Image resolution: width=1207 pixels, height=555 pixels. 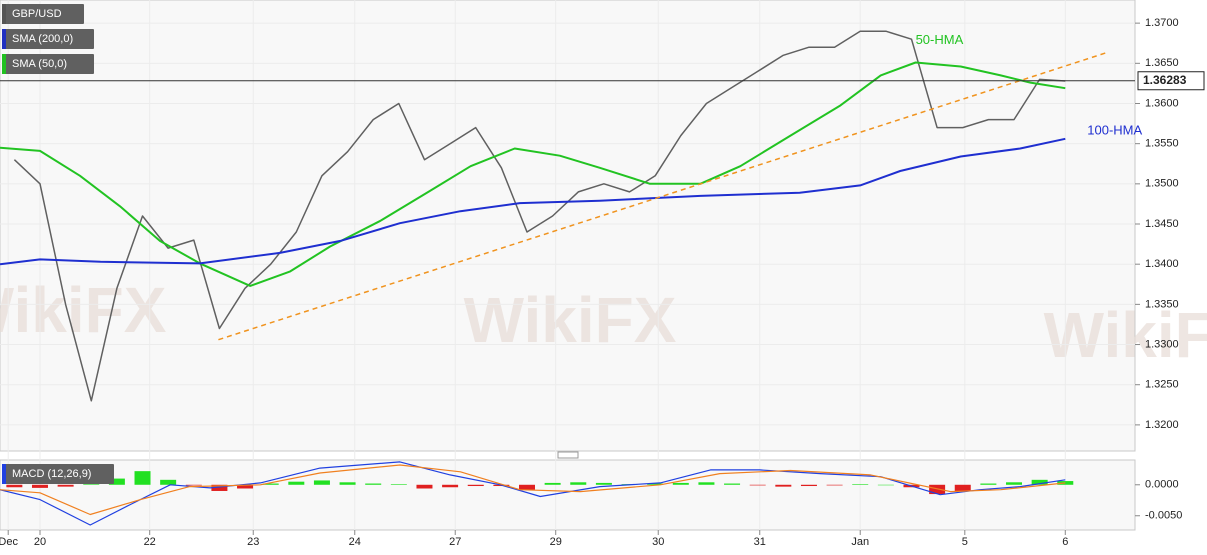 I want to click on last-price-label: 1.36283, so click(x=1165, y=80).